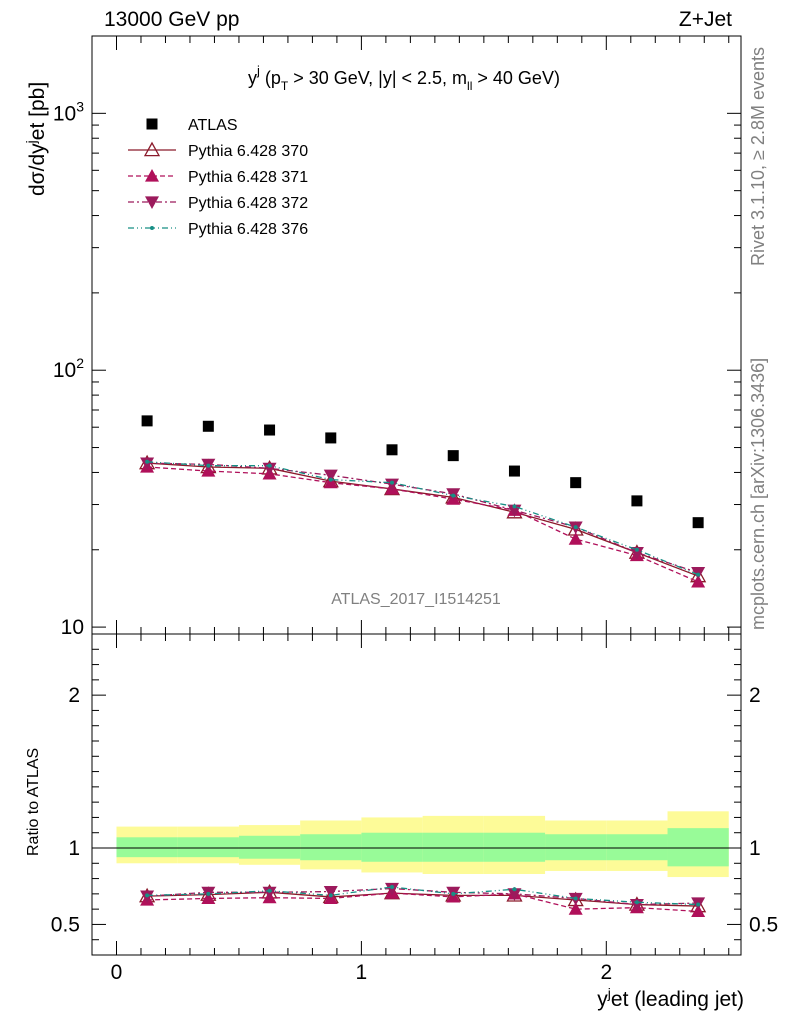 This screenshot has width=786, height=1024. I want to click on x-tick-label: 1, so click(362, 972).